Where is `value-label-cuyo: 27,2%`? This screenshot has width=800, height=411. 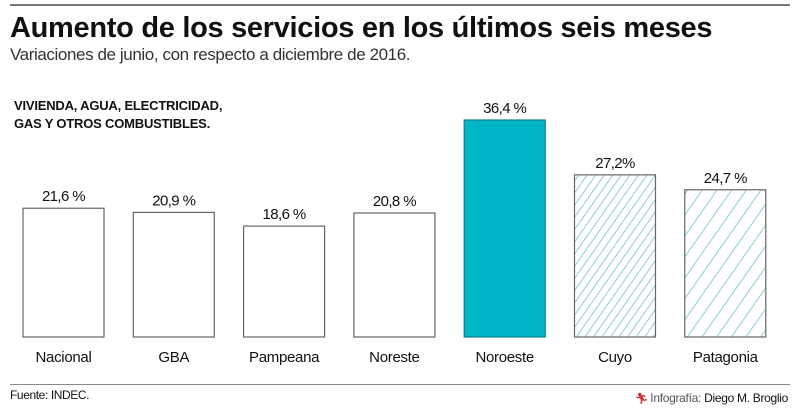
value-label-cuyo: 27,2% is located at coordinates (615, 163).